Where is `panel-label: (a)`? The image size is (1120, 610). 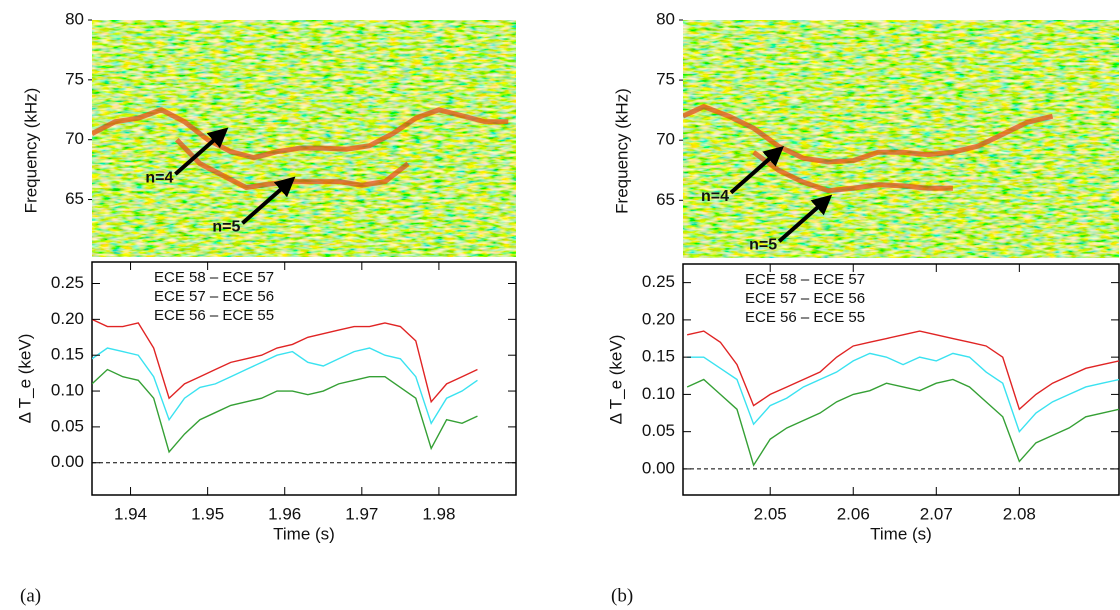 panel-label: (a) is located at coordinates (30, 595).